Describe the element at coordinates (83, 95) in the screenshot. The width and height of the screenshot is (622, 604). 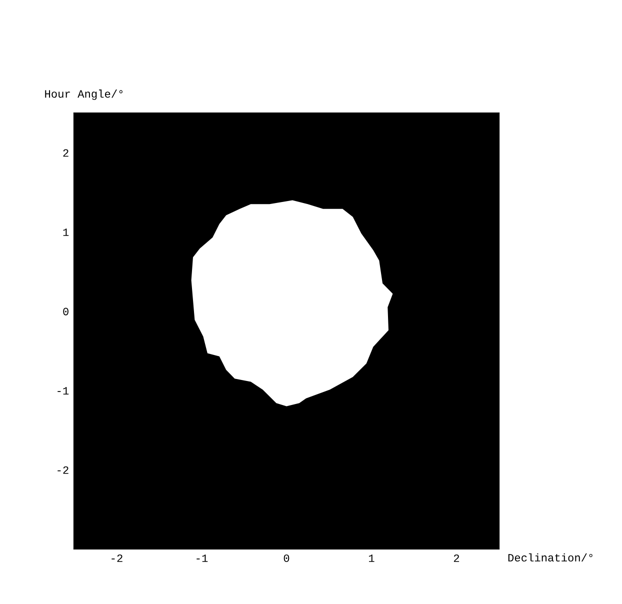
I see `y-axis-title: Hour Angle/°` at that location.